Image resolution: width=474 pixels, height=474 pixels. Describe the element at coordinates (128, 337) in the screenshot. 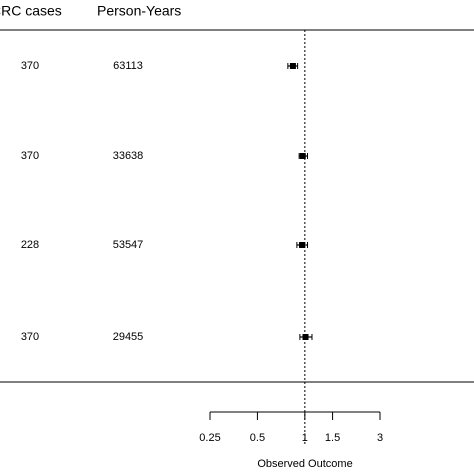

I see `table-cell: 29455` at that location.